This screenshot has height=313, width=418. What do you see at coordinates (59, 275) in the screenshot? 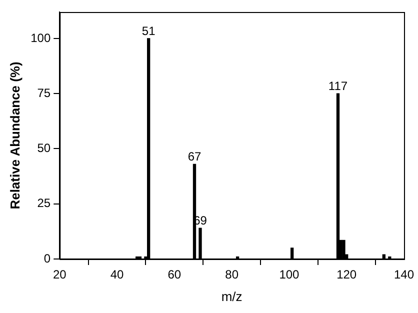
I see `x-tick-label: 20` at bounding box center [59, 275].